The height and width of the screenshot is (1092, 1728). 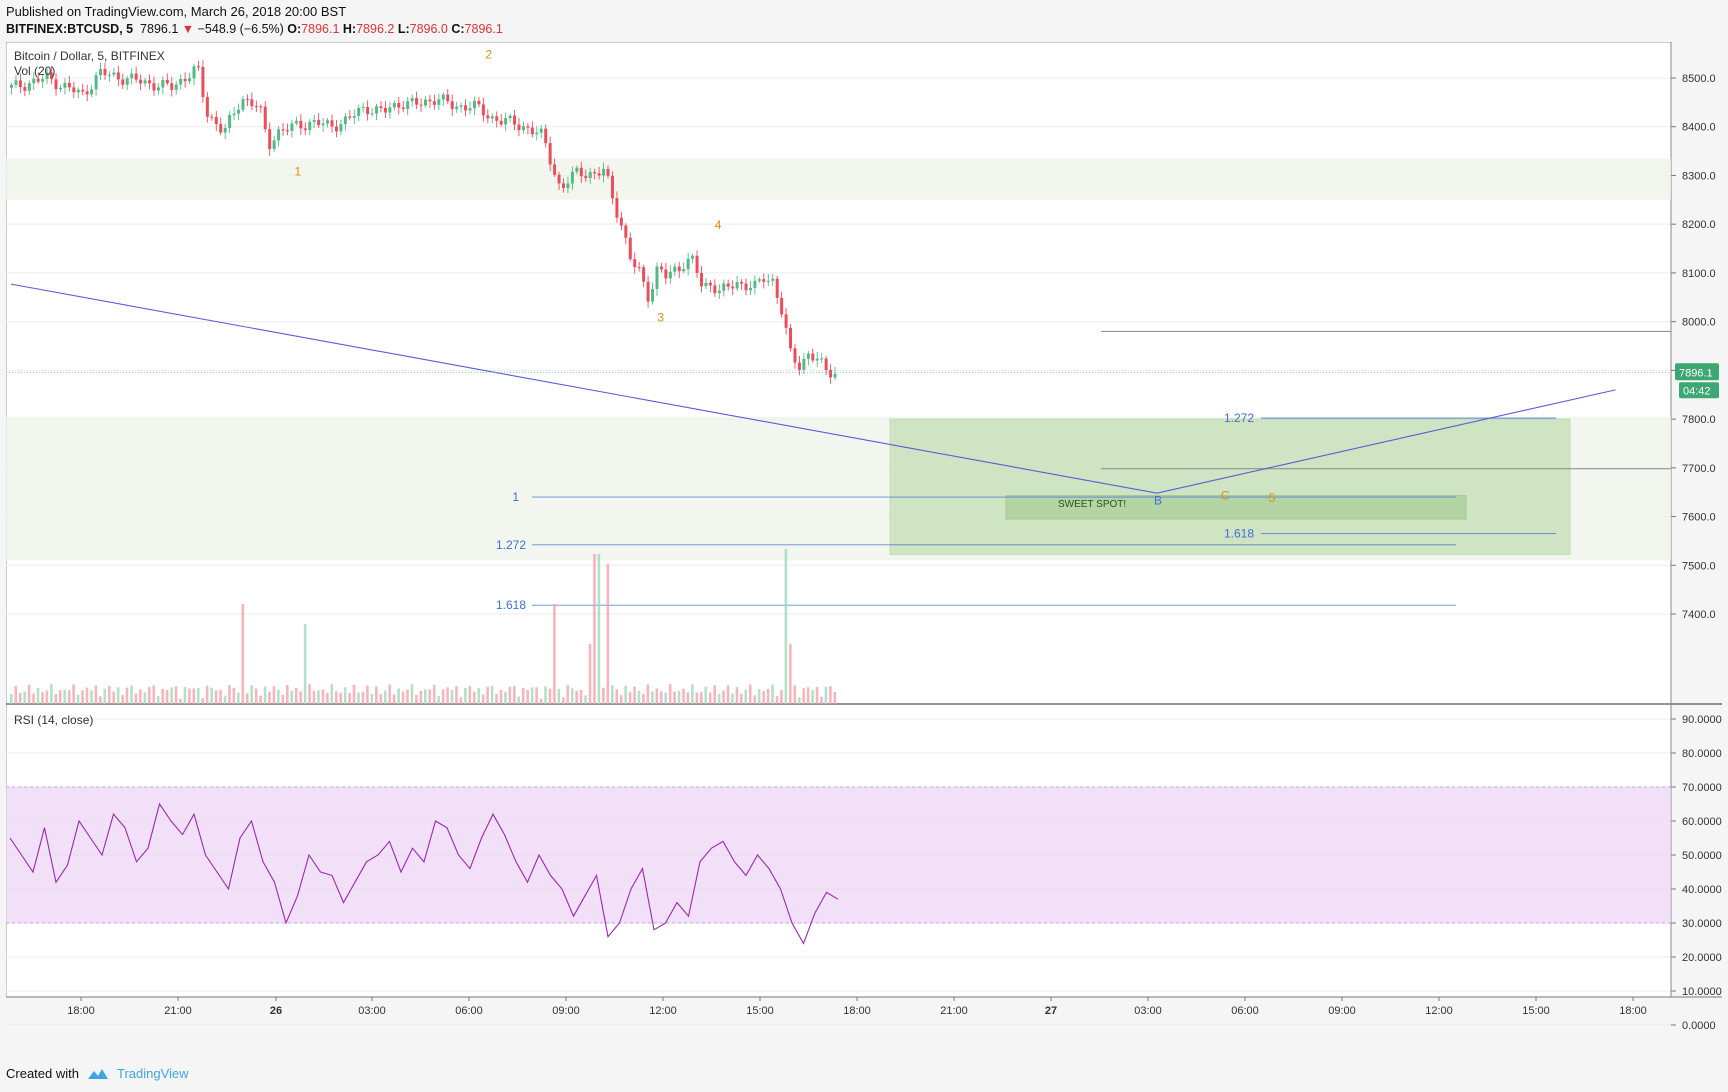 I want to click on symbol-legend: Bitcoin / Dollar, 5, BITFINEX, so click(x=89, y=56).